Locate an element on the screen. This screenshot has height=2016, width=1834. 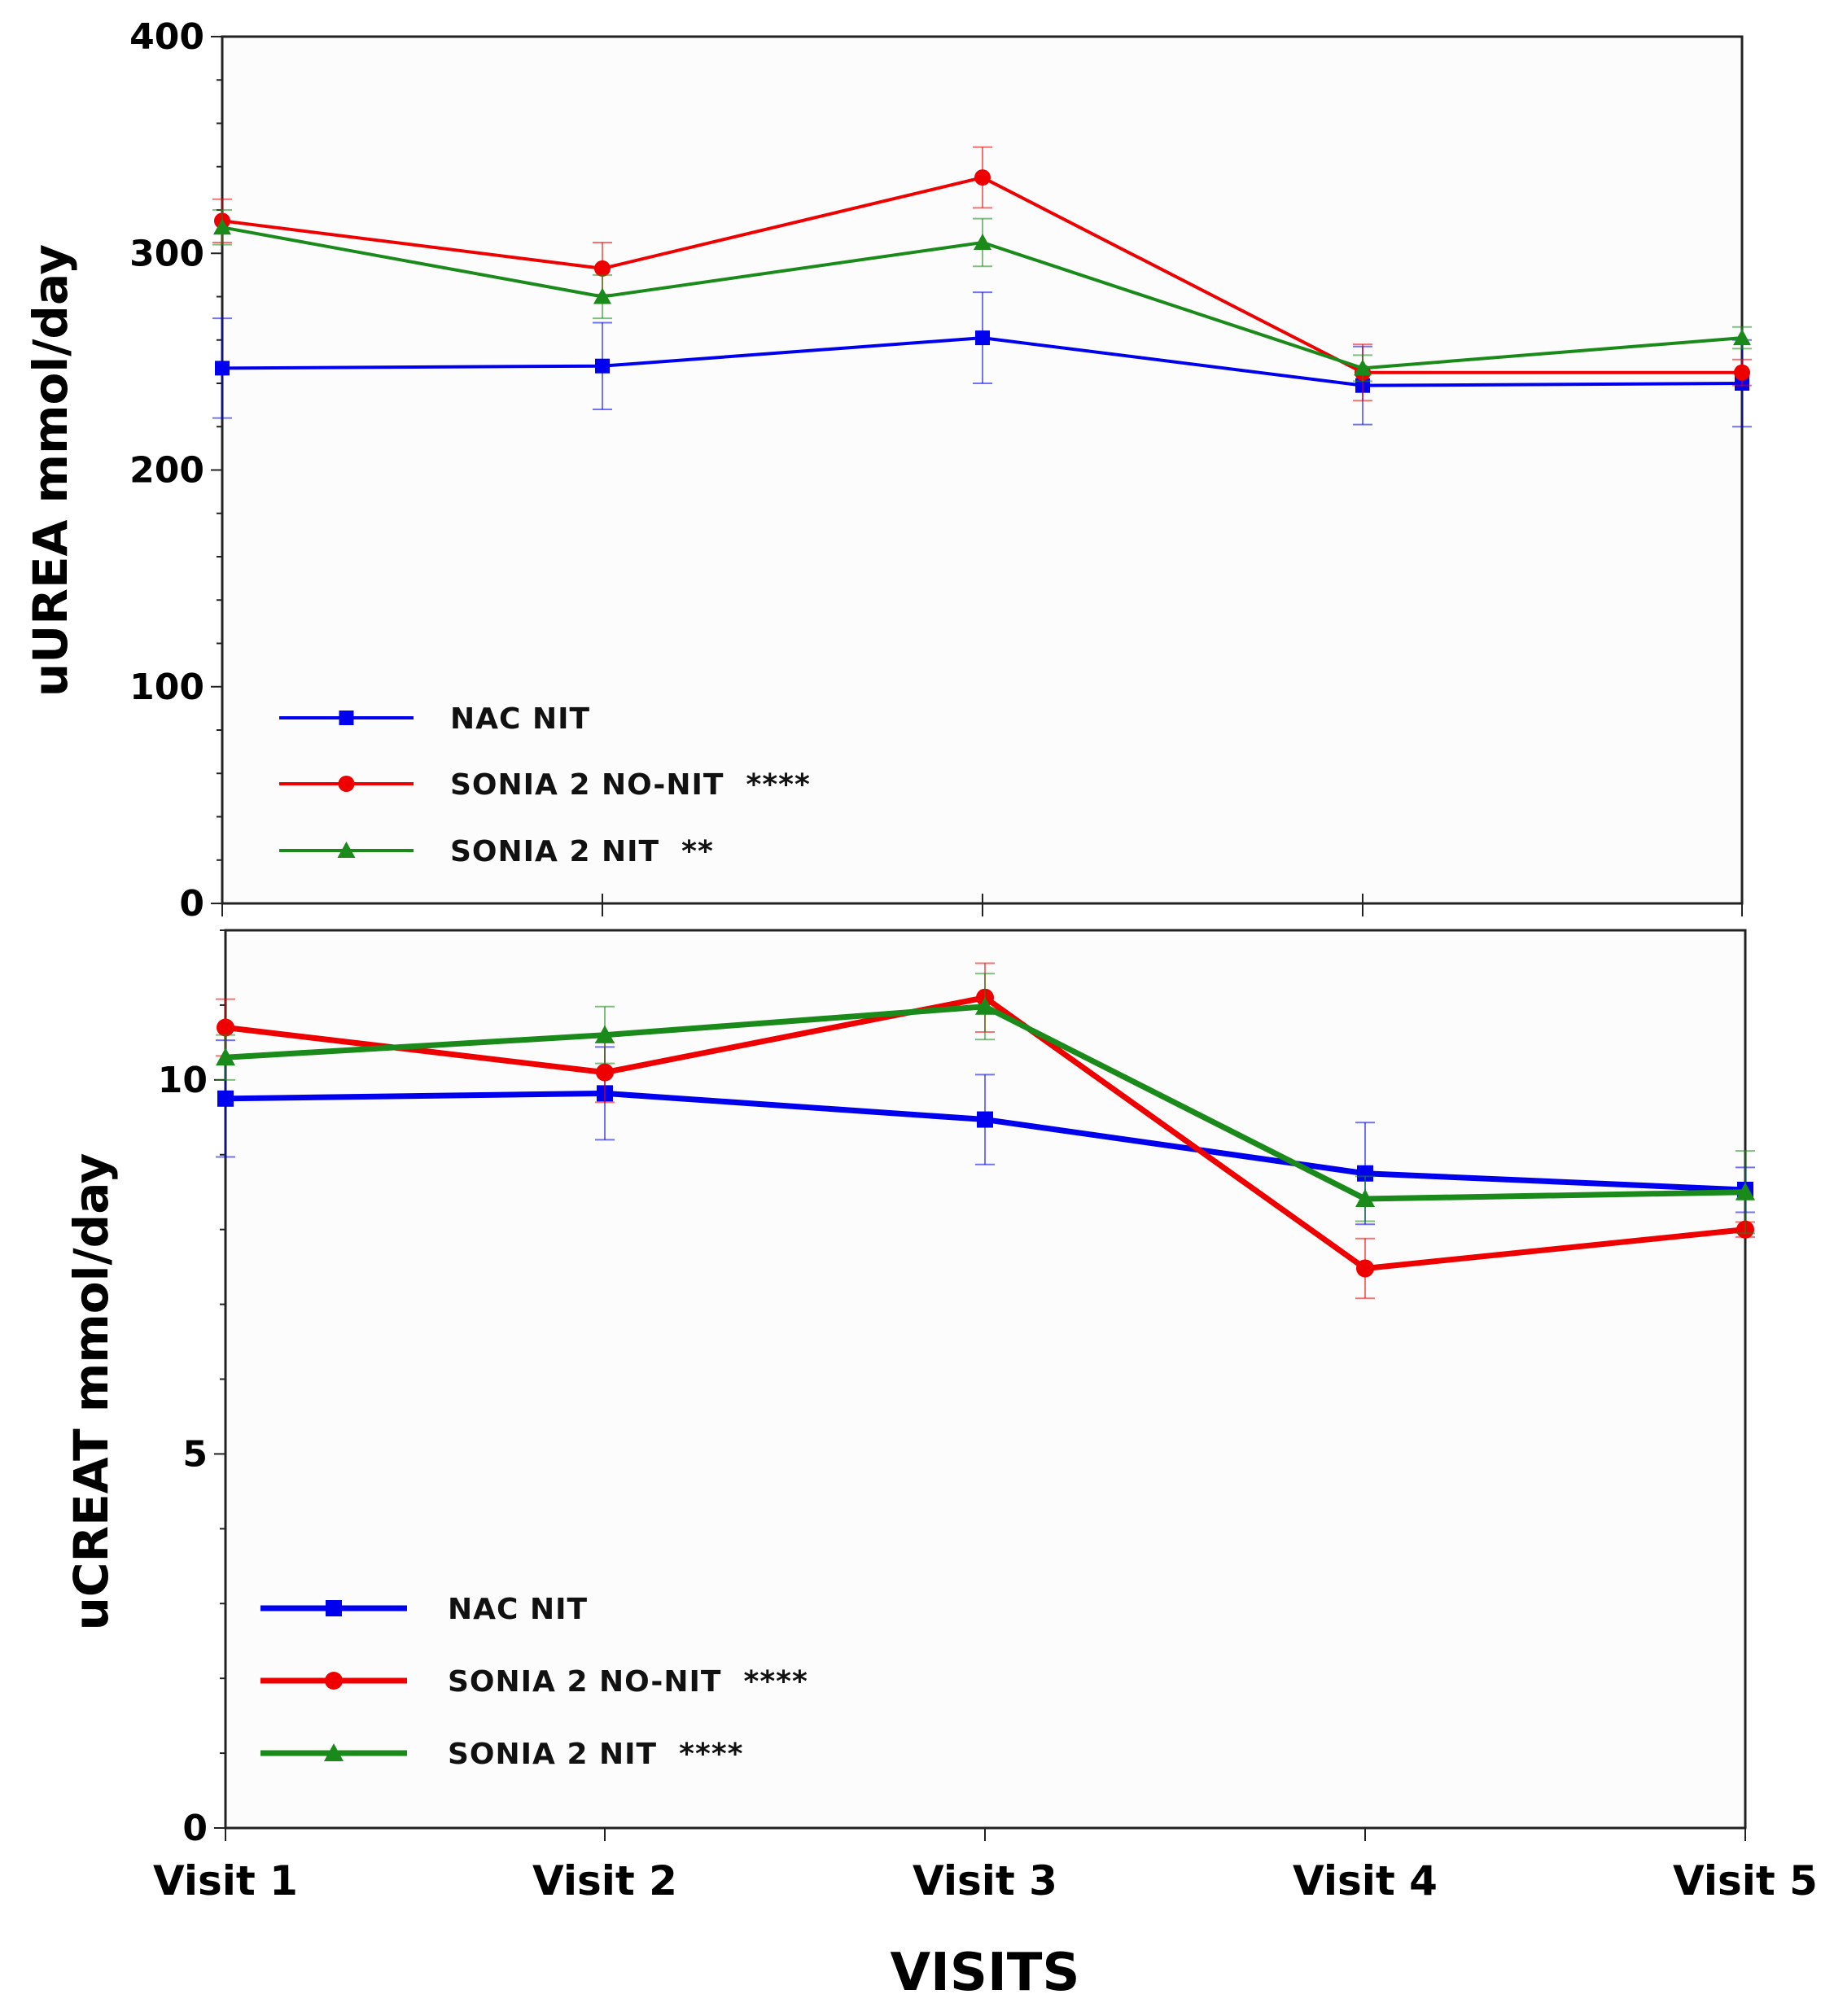
legend-label: SONIA 2 NIT ** is located at coordinates (582, 851).